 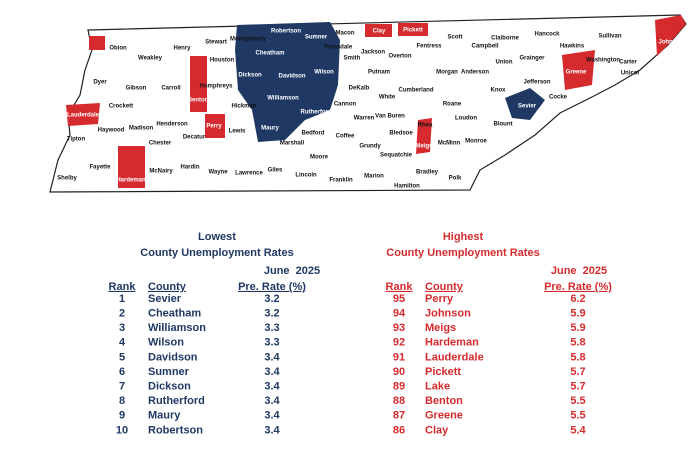 I want to click on county-label: Marshall, so click(x=292, y=144).